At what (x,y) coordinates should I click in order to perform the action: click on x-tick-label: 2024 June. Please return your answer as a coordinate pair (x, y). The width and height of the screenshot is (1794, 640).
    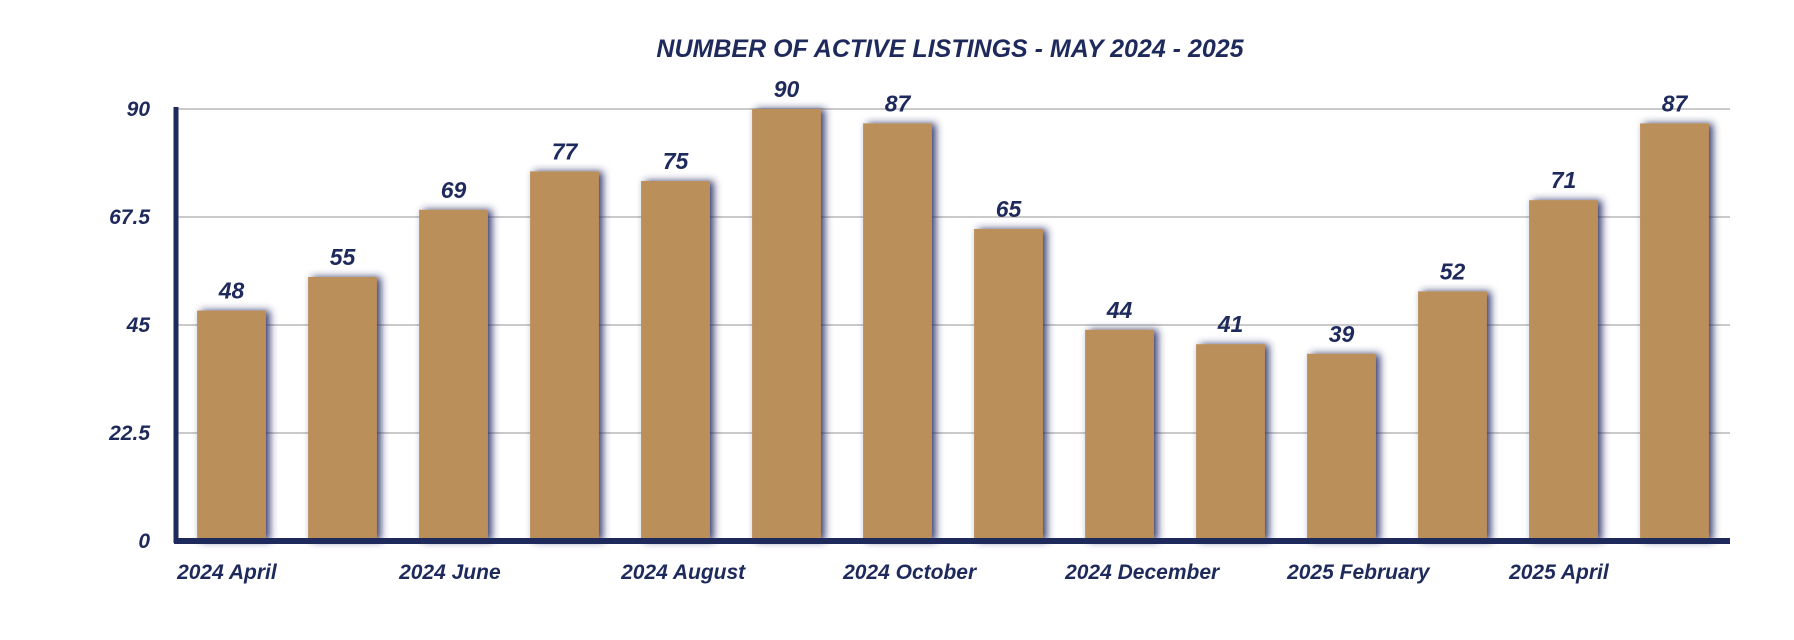
    Looking at the image, I should click on (449, 572).